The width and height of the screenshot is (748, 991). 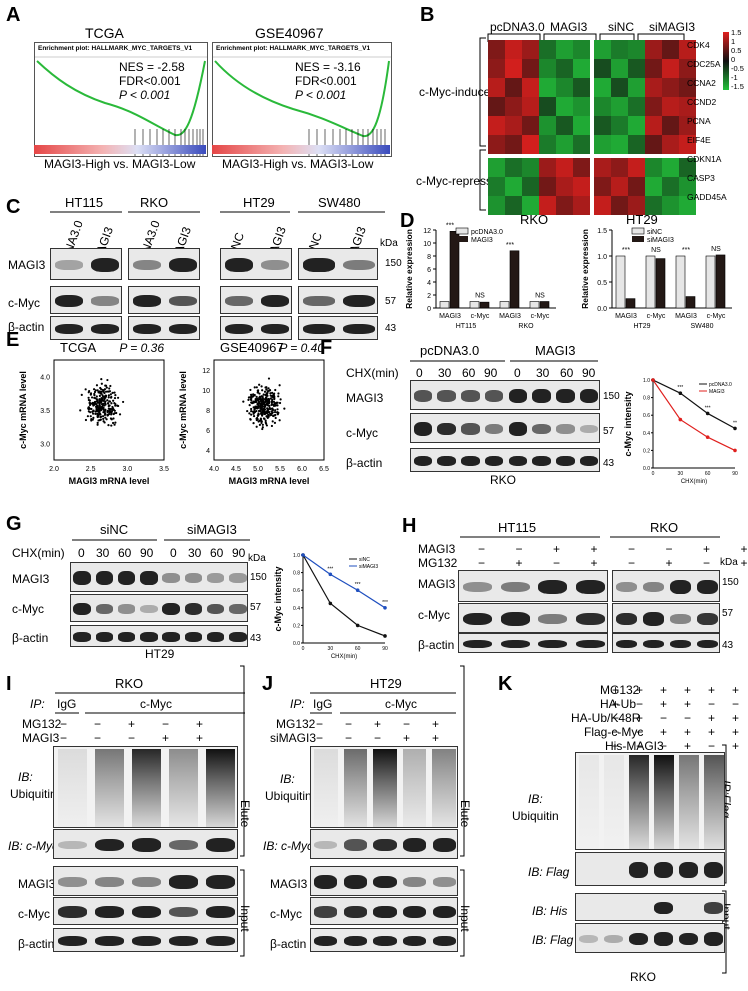 I want to click on time-label: 90, so click(x=239, y=553).